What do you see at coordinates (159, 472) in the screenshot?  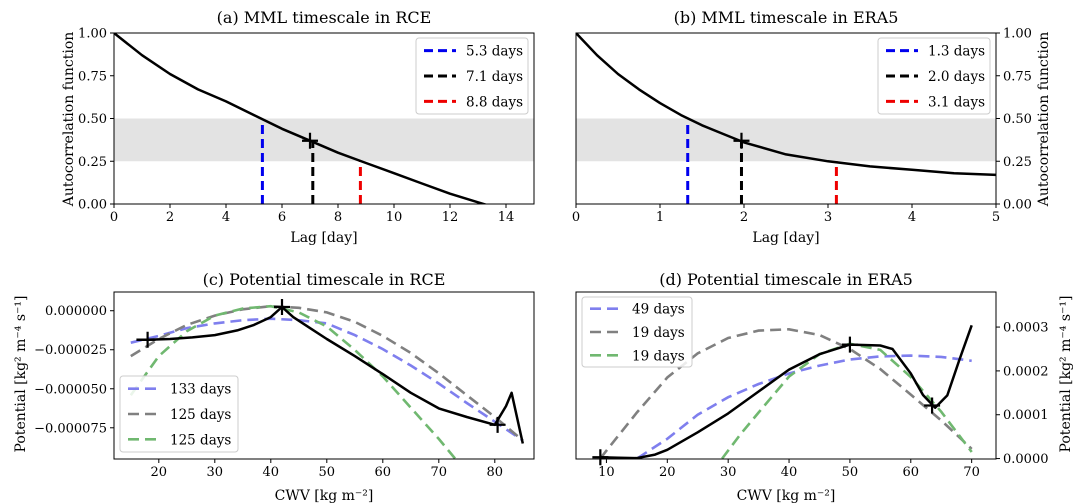 I see `panel-c-xtick-label-0: 20` at bounding box center [159, 472].